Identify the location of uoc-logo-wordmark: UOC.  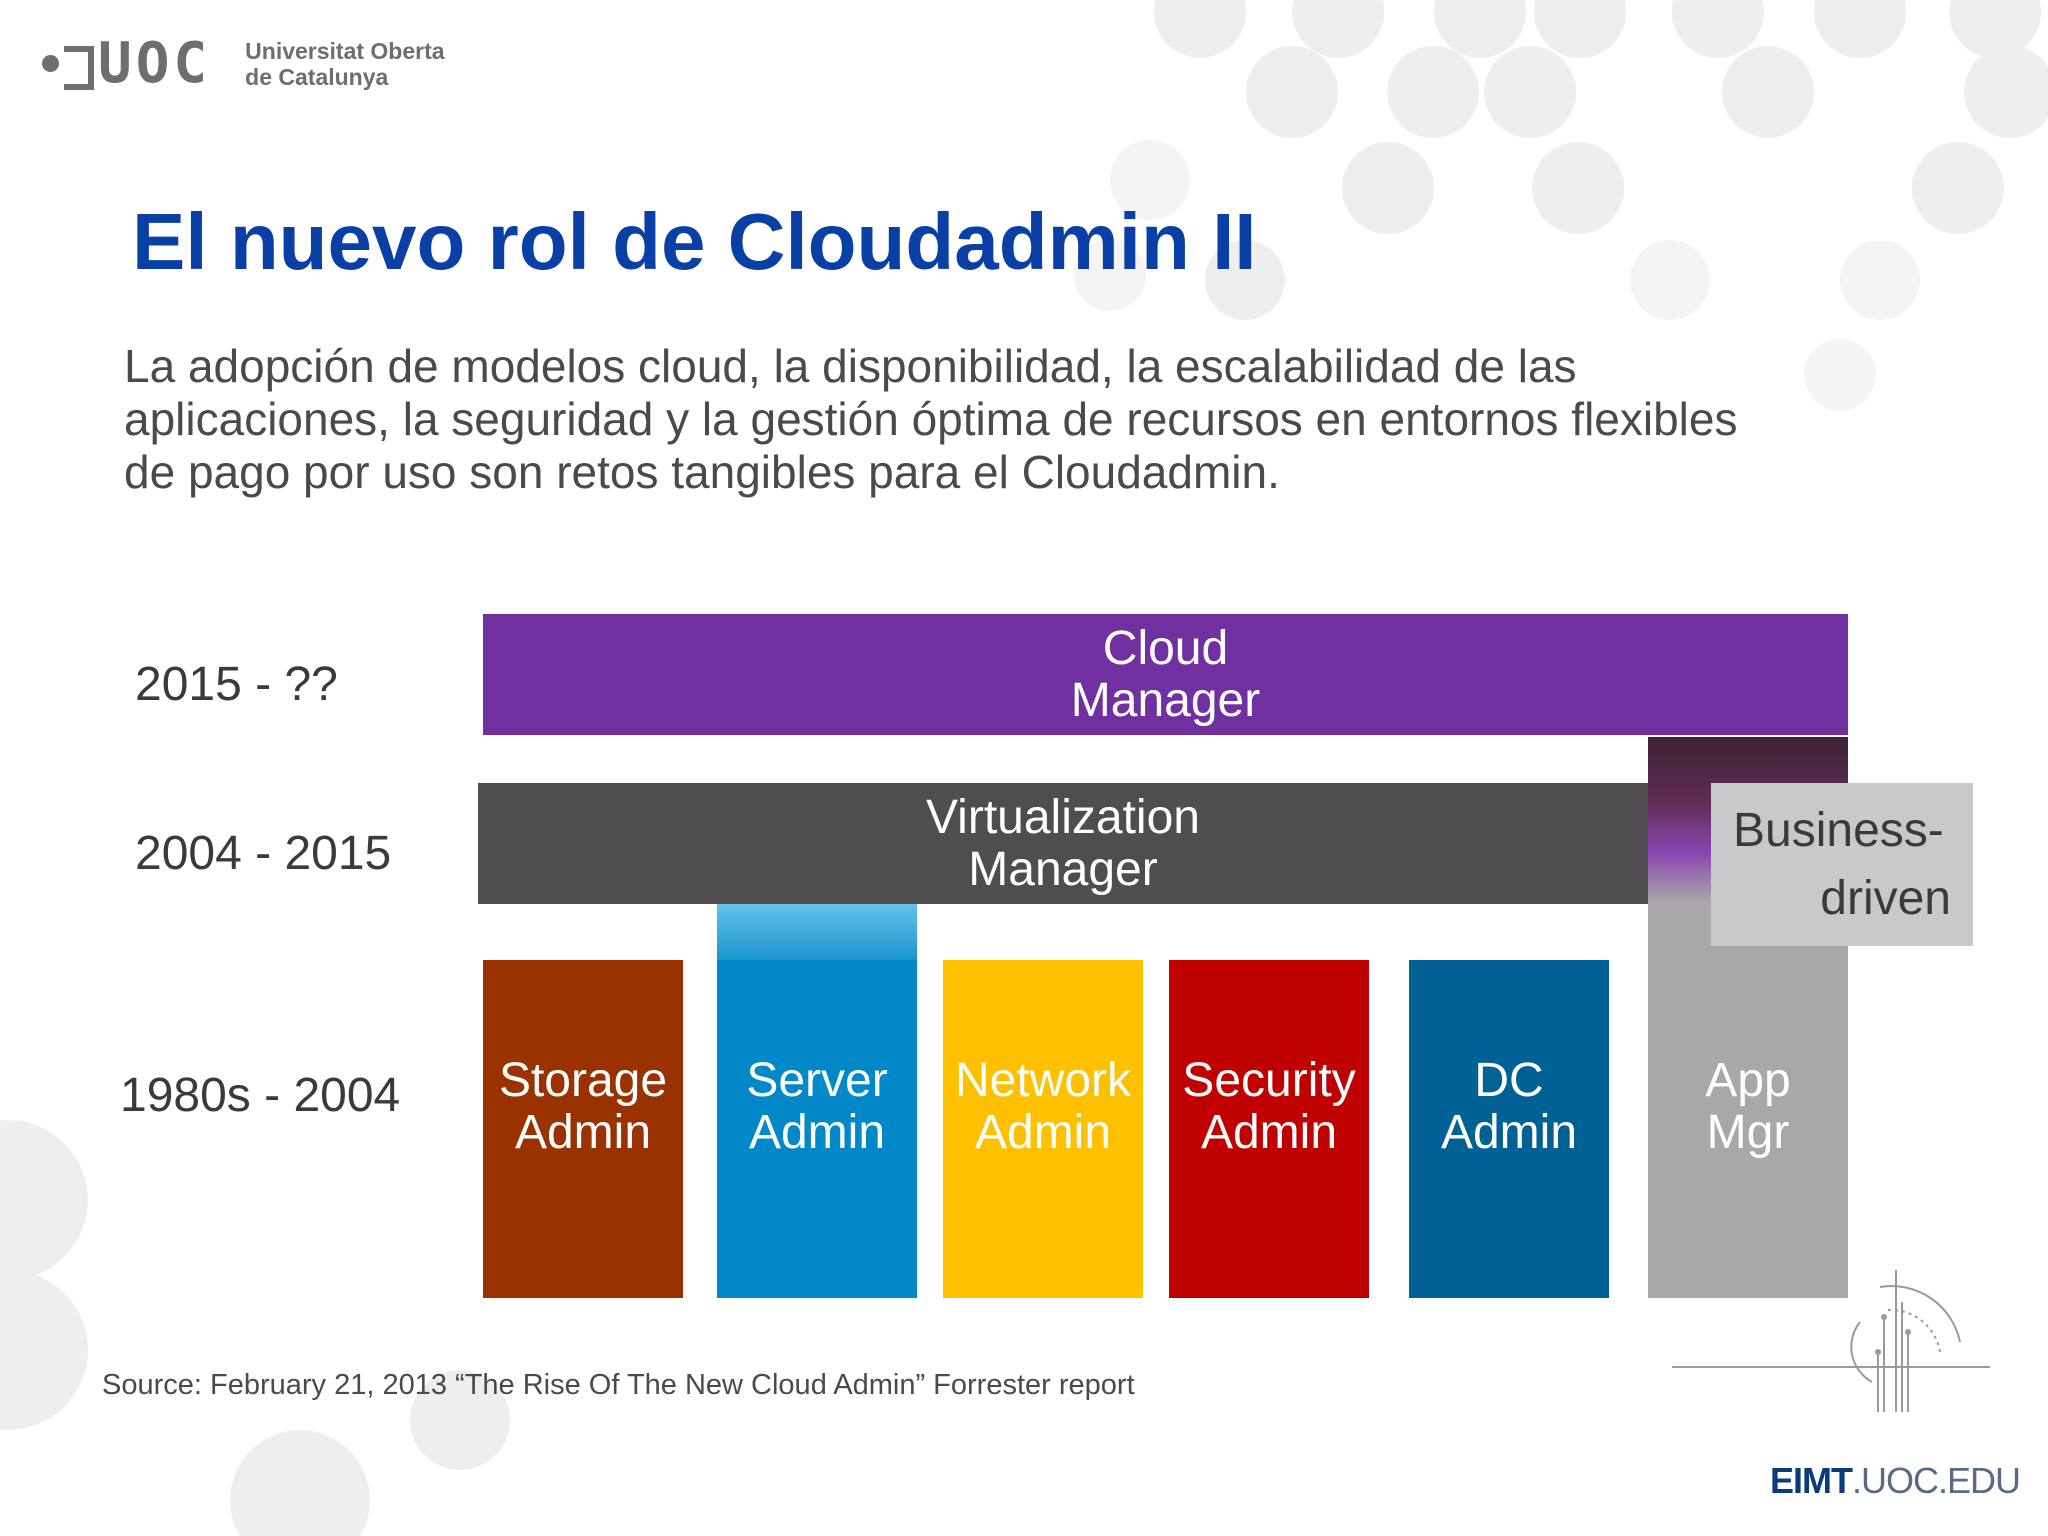
(155, 63).